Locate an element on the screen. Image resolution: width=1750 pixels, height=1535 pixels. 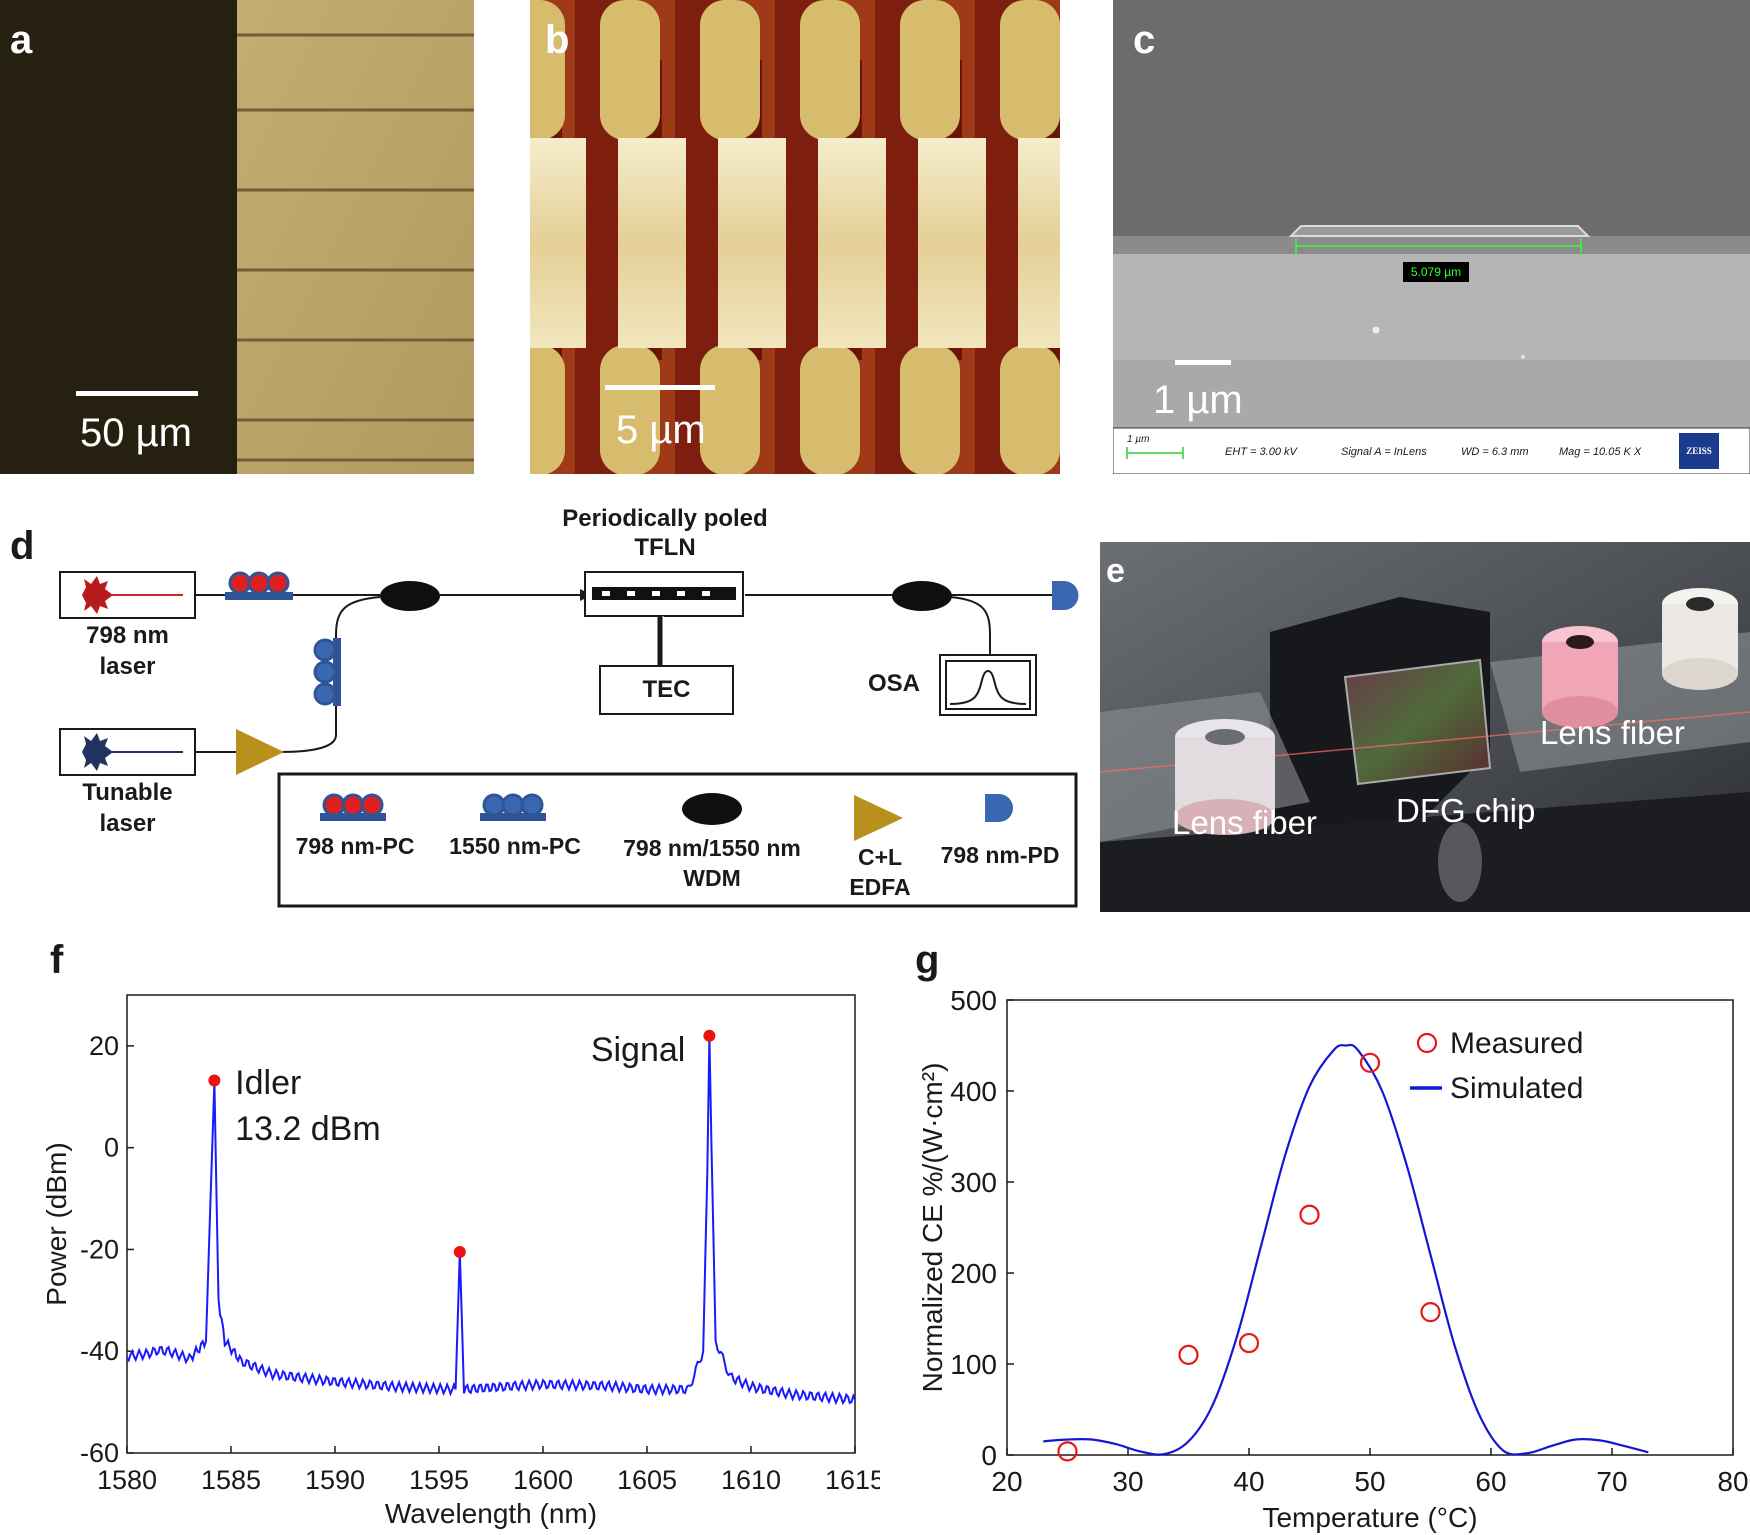
legend-pc-798-label: 798 nm-PC is located at coordinates (355, 846).